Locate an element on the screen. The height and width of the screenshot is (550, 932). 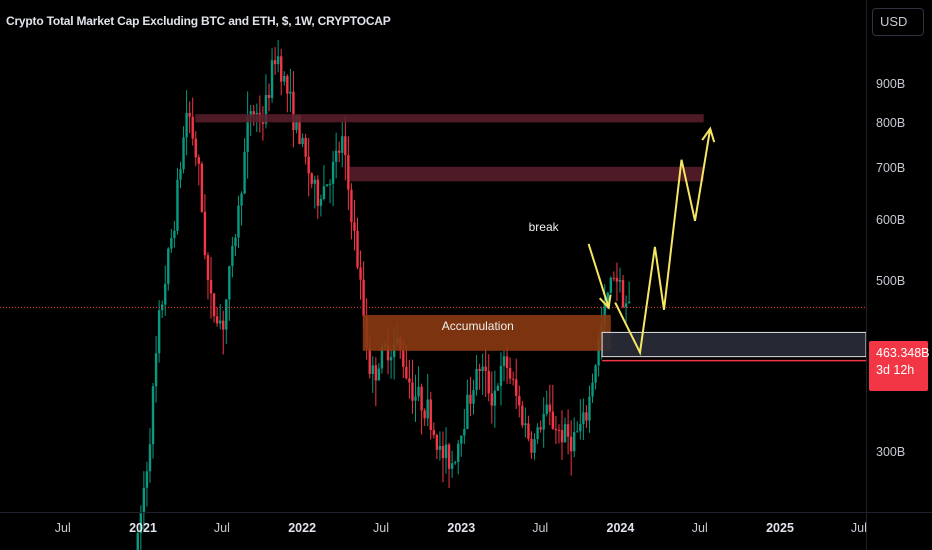
projection-arrowhead is located at coordinates (708, 134).